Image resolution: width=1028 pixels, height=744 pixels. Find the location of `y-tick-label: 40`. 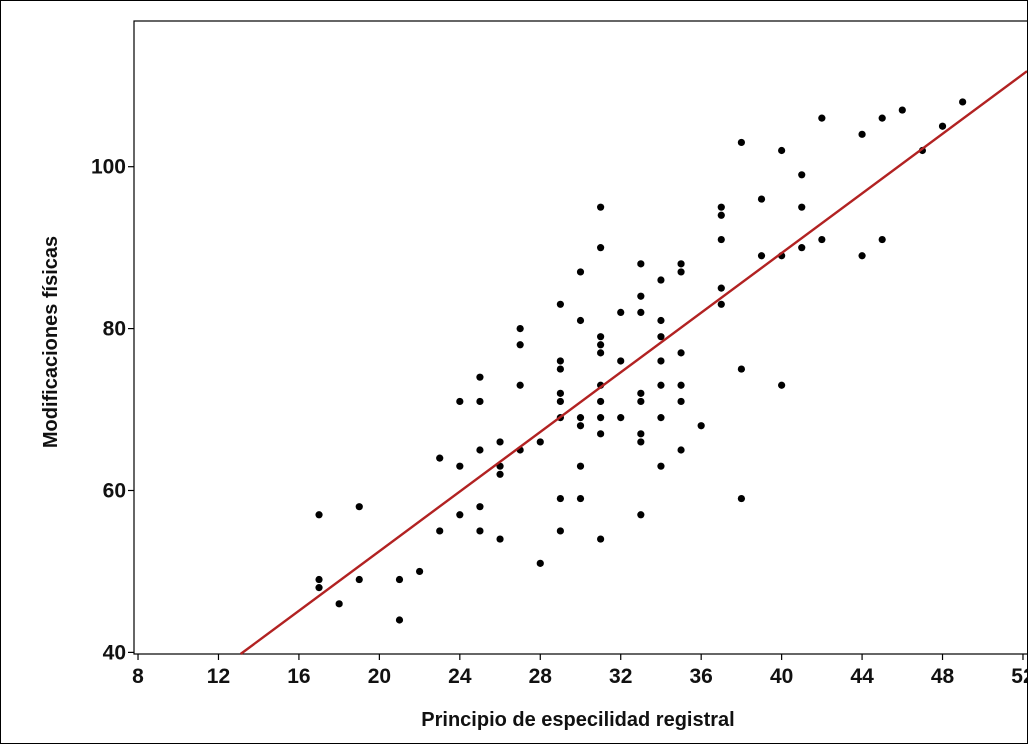

y-tick-label: 40 is located at coordinates (114, 652).